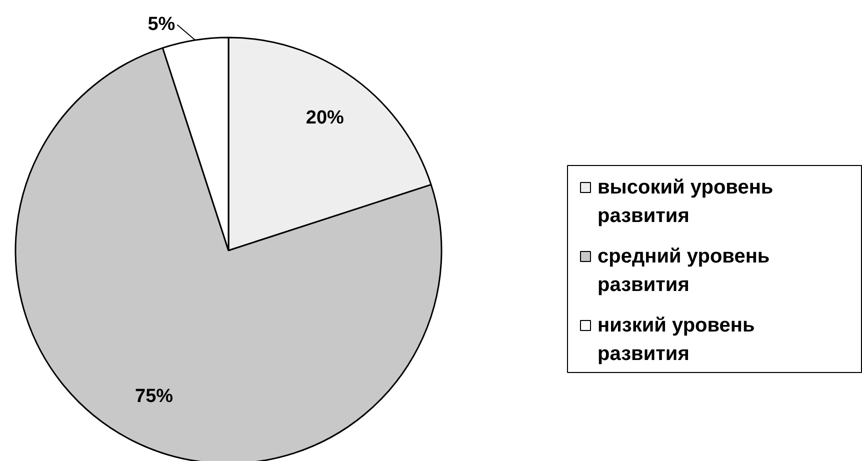 This screenshot has width=862, height=461. I want to click on legend-label: низкий уровень развития, so click(676, 340).